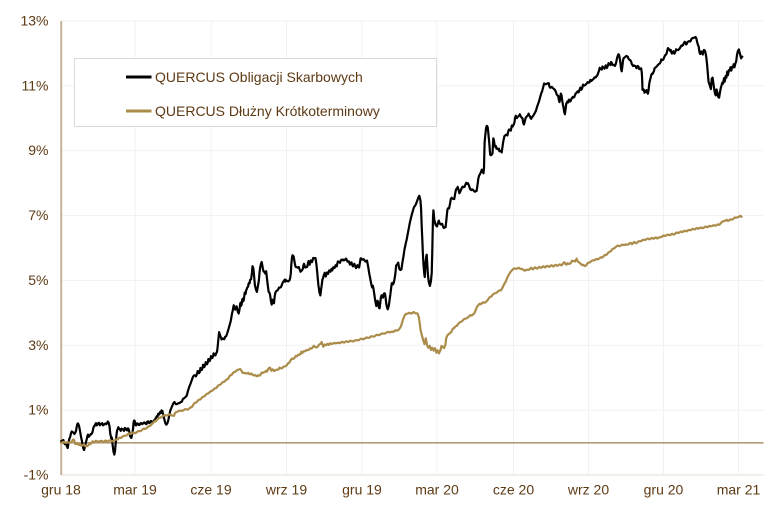 Image resolution: width=783 pixels, height=527 pixels. What do you see at coordinates (362, 490) in the screenshot?
I see `svg-text: gru 19` at bounding box center [362, 490].